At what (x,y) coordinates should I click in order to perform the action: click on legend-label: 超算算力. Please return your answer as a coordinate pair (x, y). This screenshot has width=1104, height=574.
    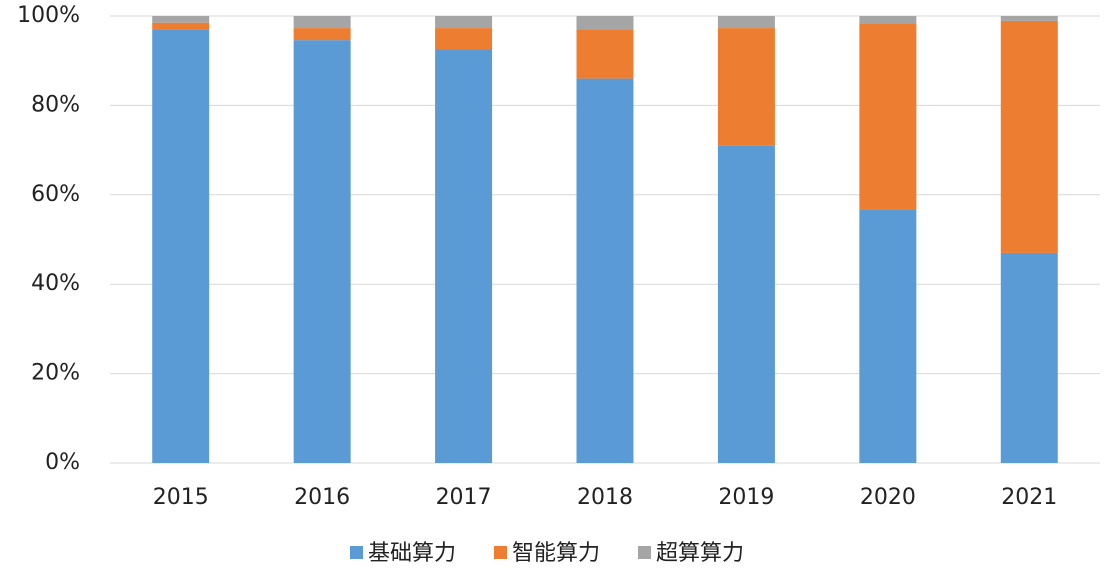
    Looking at the image, I should click on (700, 553).